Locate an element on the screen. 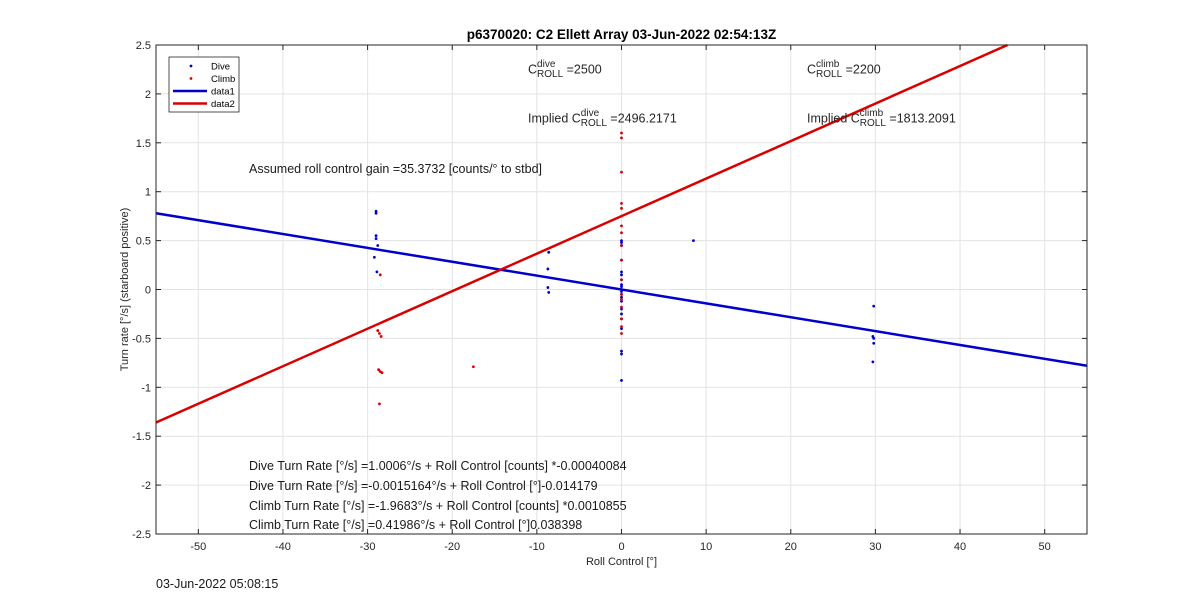 The image size is (1200, 606). y-tick-label: -1 is located at coordinates (146, 388).